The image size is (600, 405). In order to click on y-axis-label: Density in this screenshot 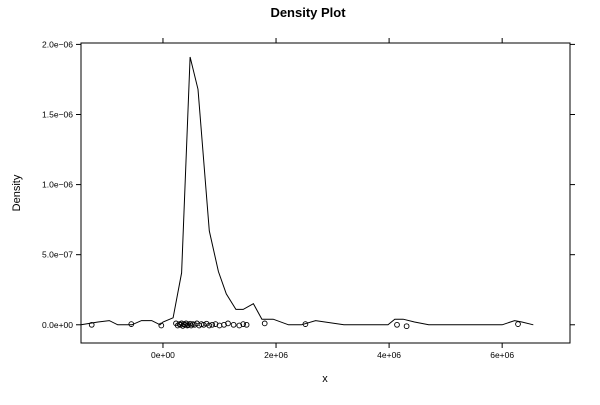, I will do `click(17, 192)`.